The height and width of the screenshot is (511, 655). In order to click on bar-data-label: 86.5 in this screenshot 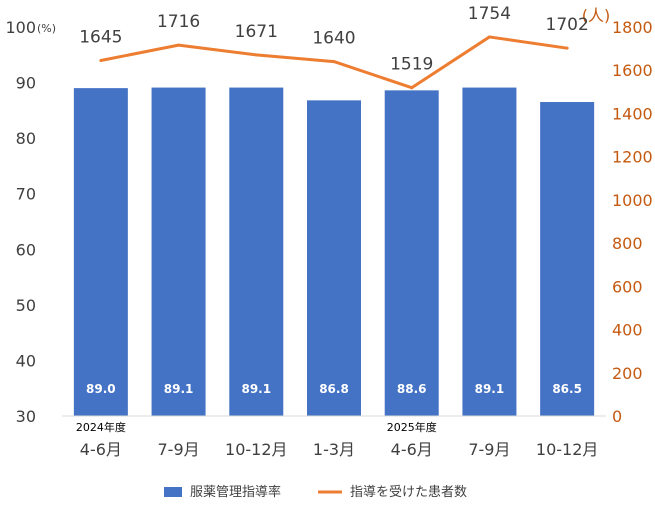, I will do `click(567, 389)`.